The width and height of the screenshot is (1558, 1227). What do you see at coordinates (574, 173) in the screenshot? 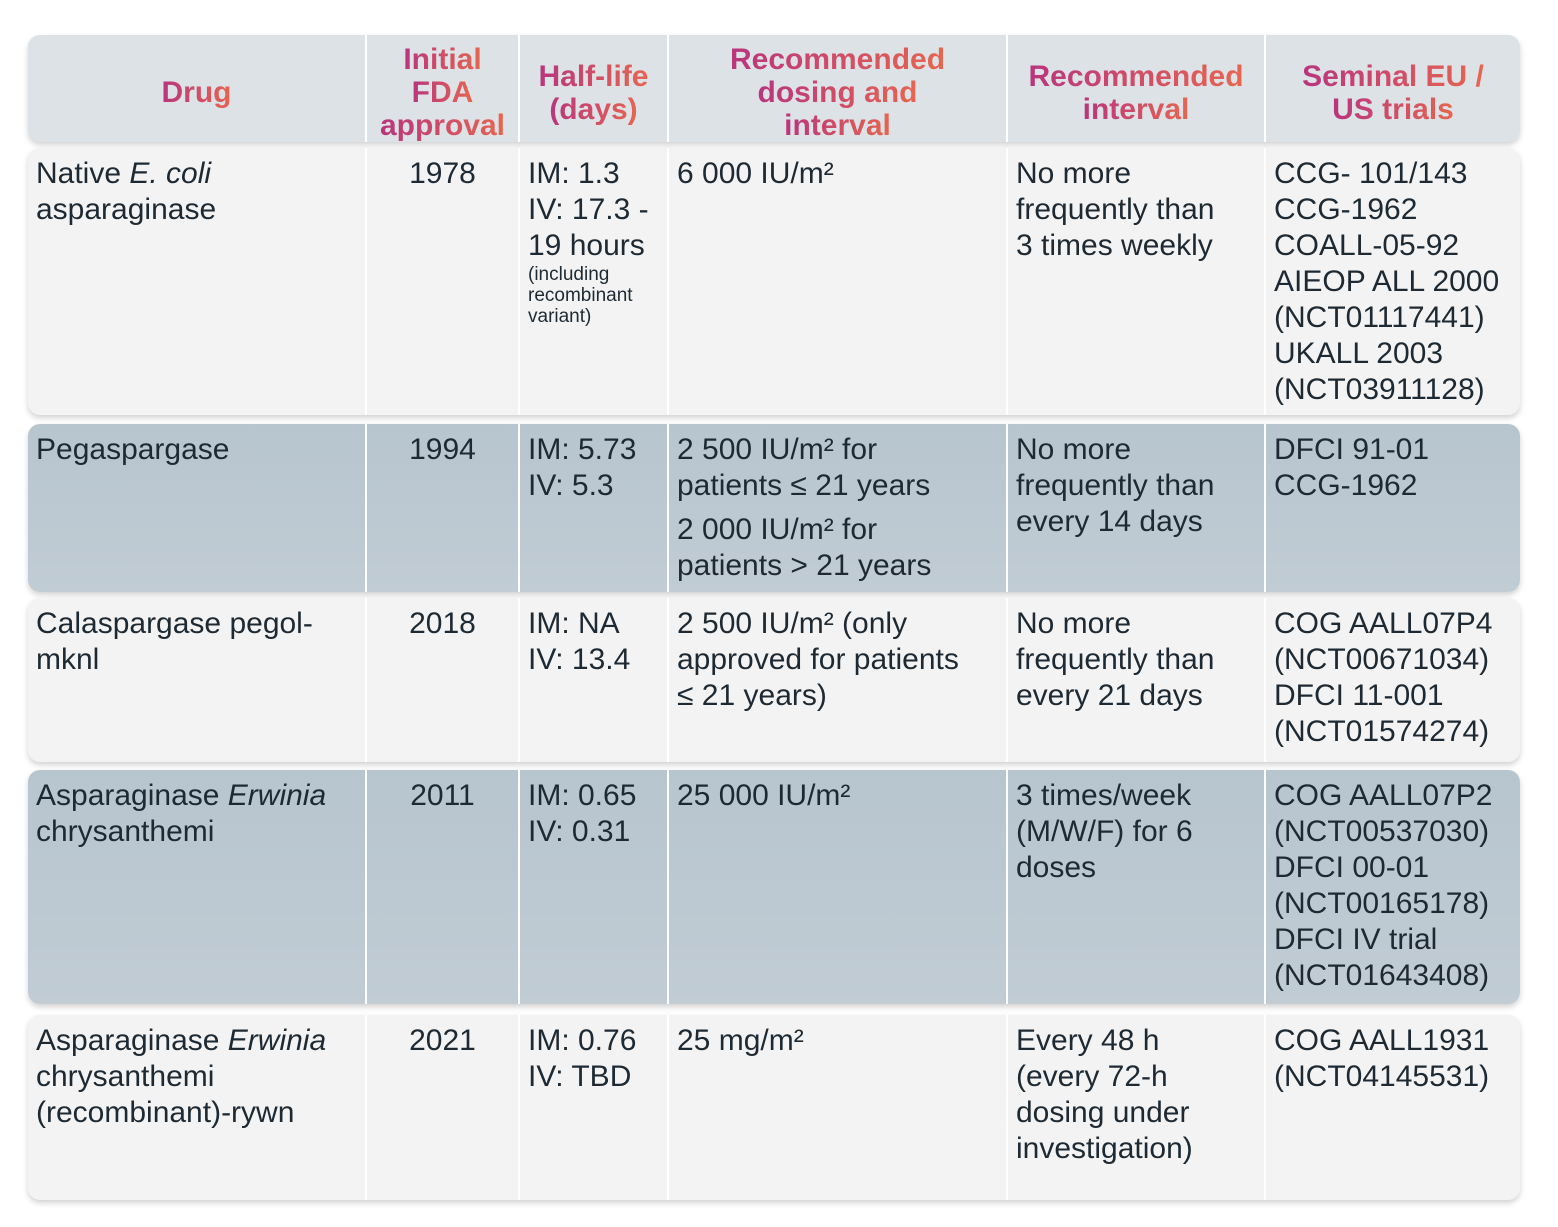
I see `half-life-line: IM: 1.3` at bounding box center [574, 173].